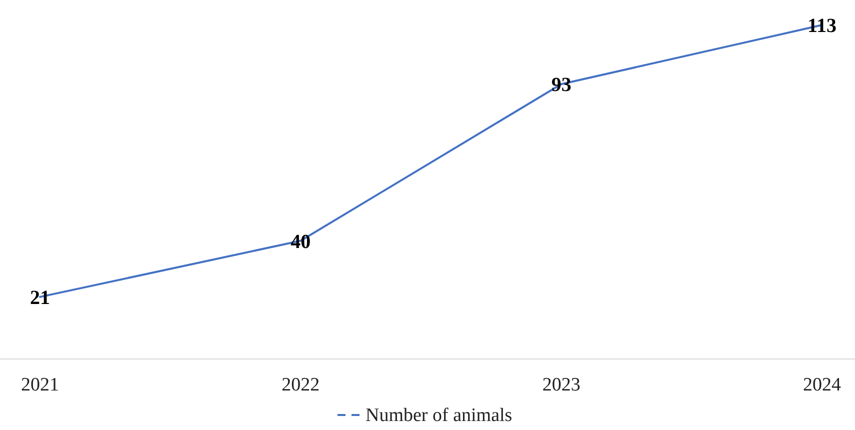  What do you see at coordinates (561, 385) in the screenshot?
I see `x-tick-label: 2023` at bounding box center [561, 385].